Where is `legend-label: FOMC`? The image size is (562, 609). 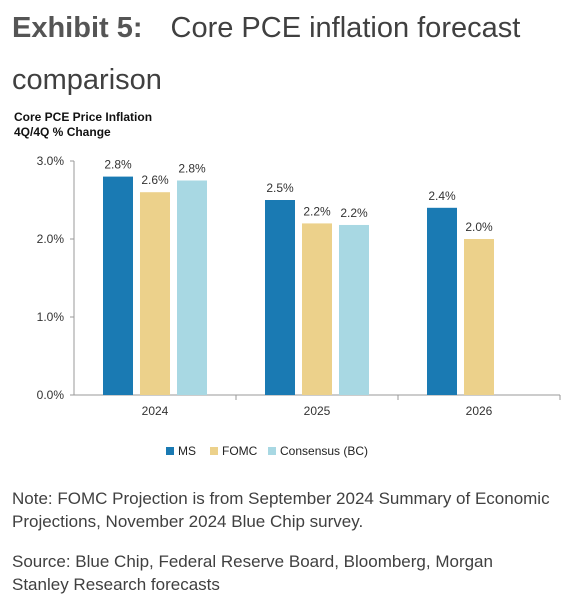 legend-label: FOMC is located at coordinates (240, 451).